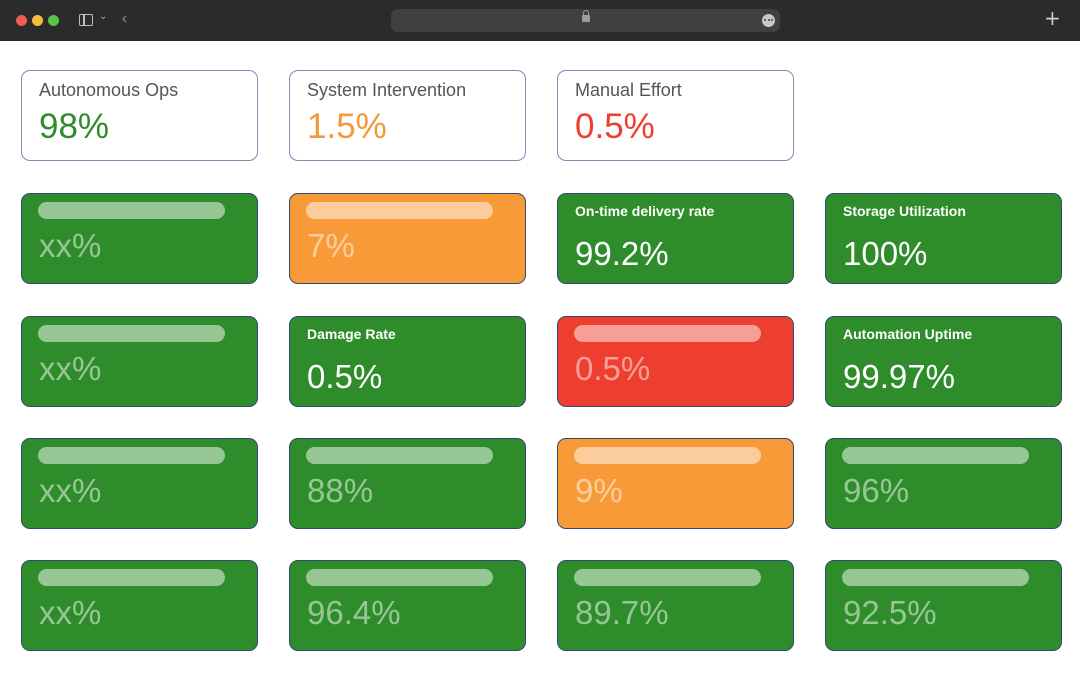 Image resolution: width=1080 pixels, height=682 pixels. What do you see at coordinates (407, 605) in the screenshot?
I see `metric-card-placeholder: 96.4%` at bounding box center [407, 605].